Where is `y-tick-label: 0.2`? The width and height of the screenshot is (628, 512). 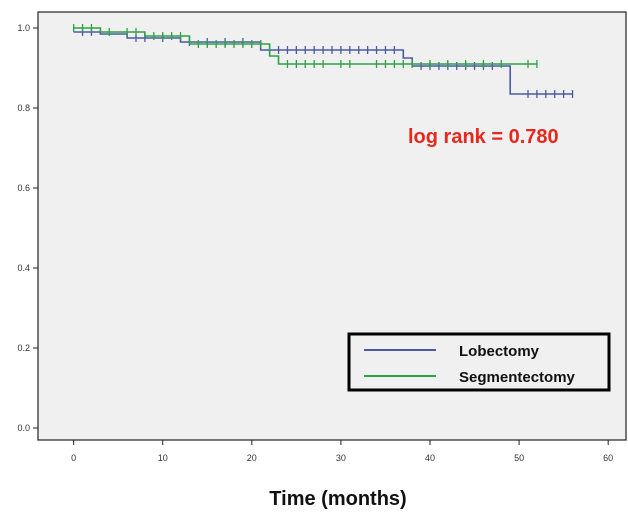
y-tick-label: 0.2 is located at coordinates (23, 348).